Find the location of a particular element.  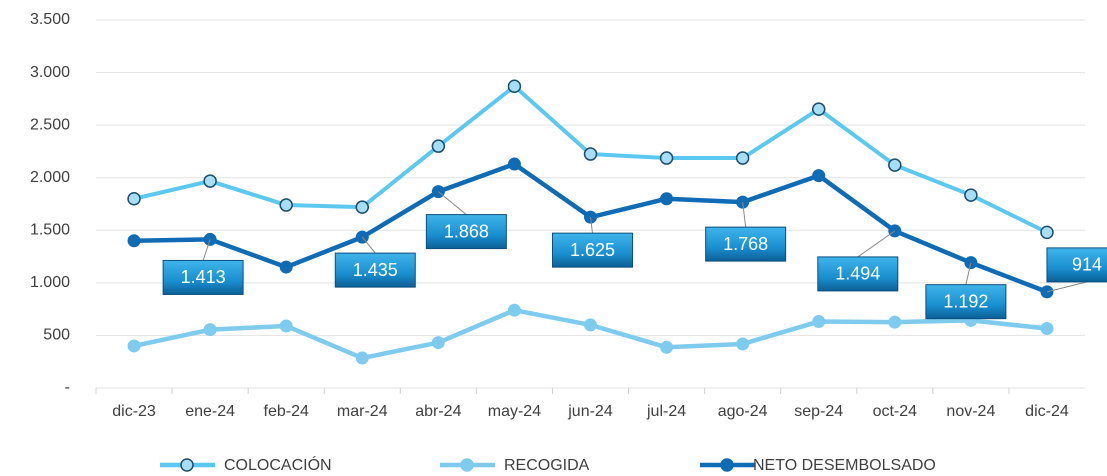

y-tick-label: - is located at coordinates (67, 387).